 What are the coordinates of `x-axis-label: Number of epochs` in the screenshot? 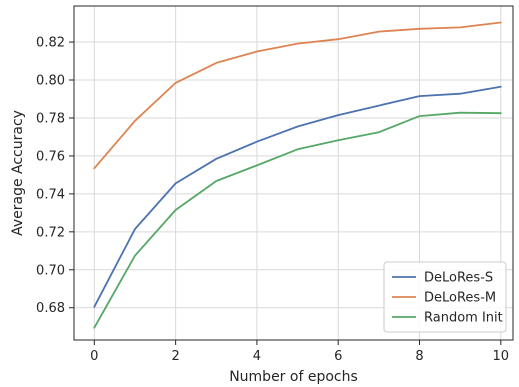 It's located at (293, 377).